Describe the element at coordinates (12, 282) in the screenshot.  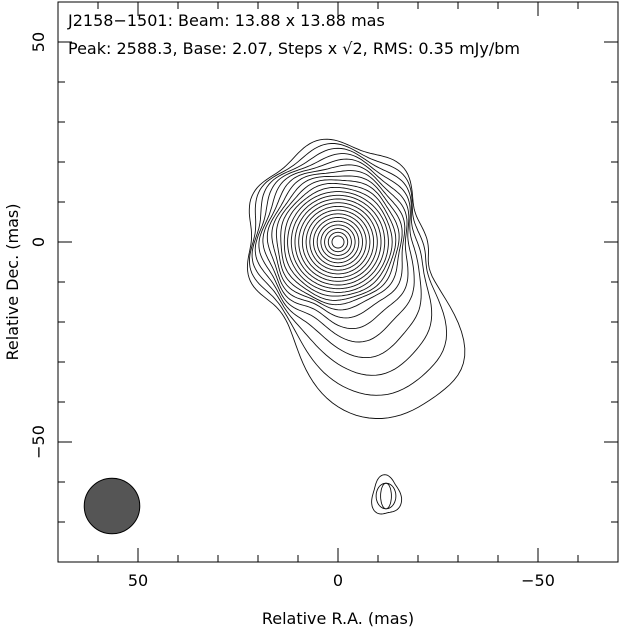
I see `y-axis-label: Relative Dec. (mas)` at that location.